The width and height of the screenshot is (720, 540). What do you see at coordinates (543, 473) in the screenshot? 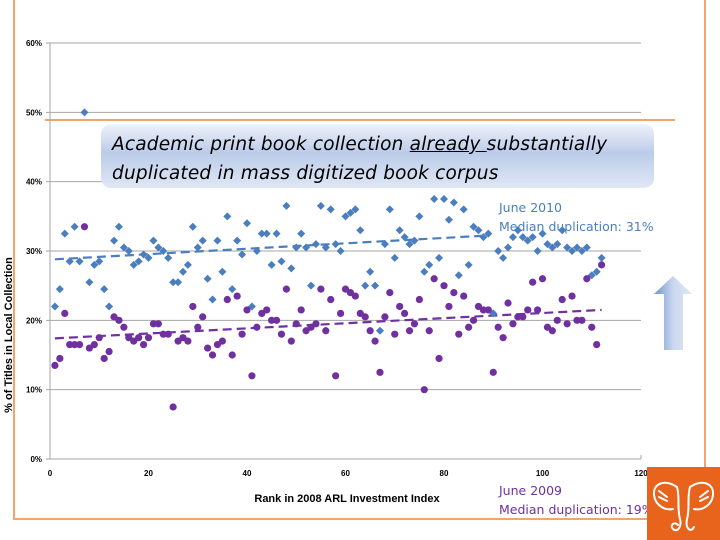
I see `x-tick-label: 100` at bounding box center [543, 473].